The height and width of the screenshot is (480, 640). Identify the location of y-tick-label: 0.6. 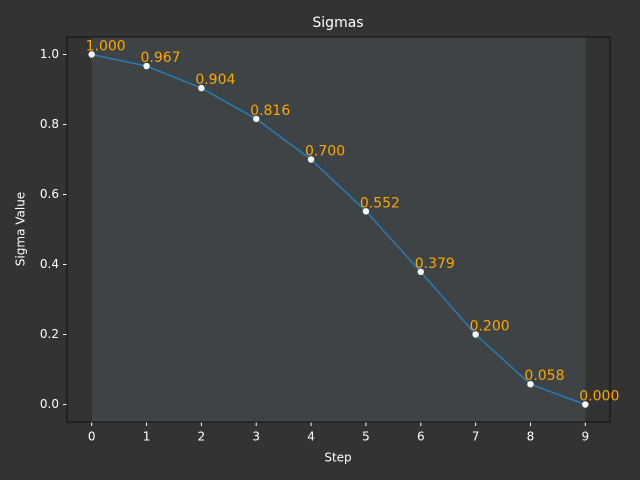
(49, 194).